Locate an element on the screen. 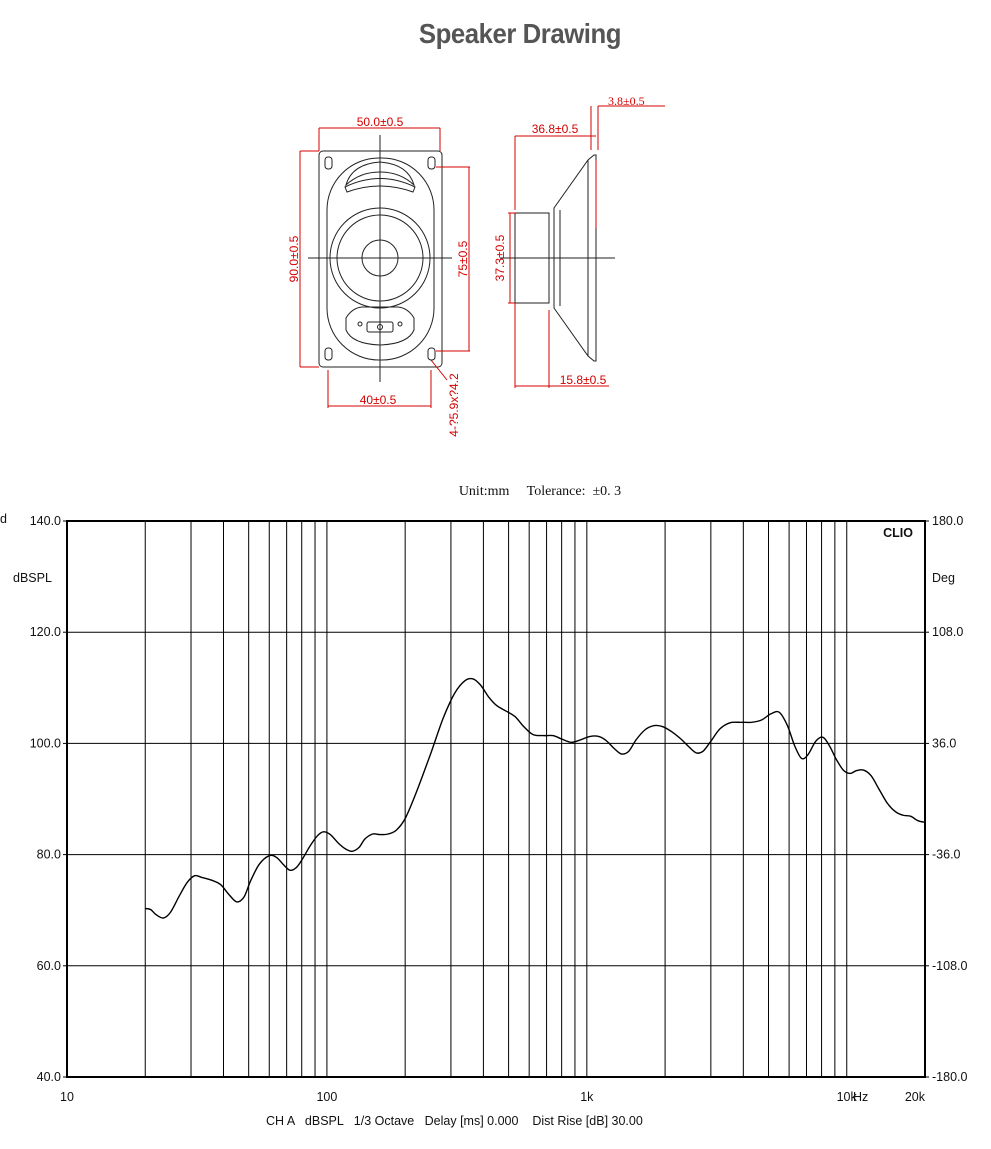 The width and height of the screenshot is (991, 1149). page-title: Speaker Drawing is located at coordinates (520, 33).